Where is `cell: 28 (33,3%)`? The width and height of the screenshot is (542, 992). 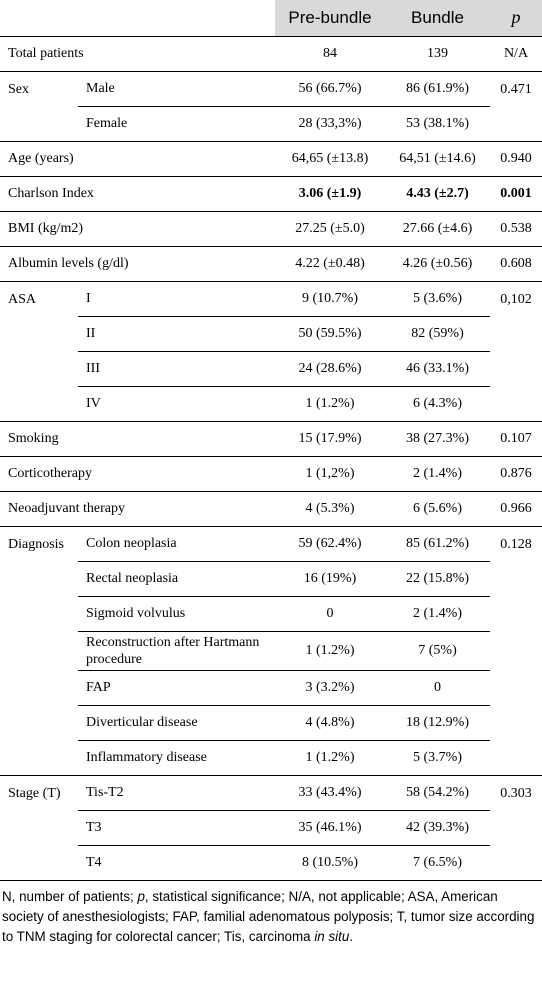
cell: 28 (33,3%) is located at coordinates (330, 124).